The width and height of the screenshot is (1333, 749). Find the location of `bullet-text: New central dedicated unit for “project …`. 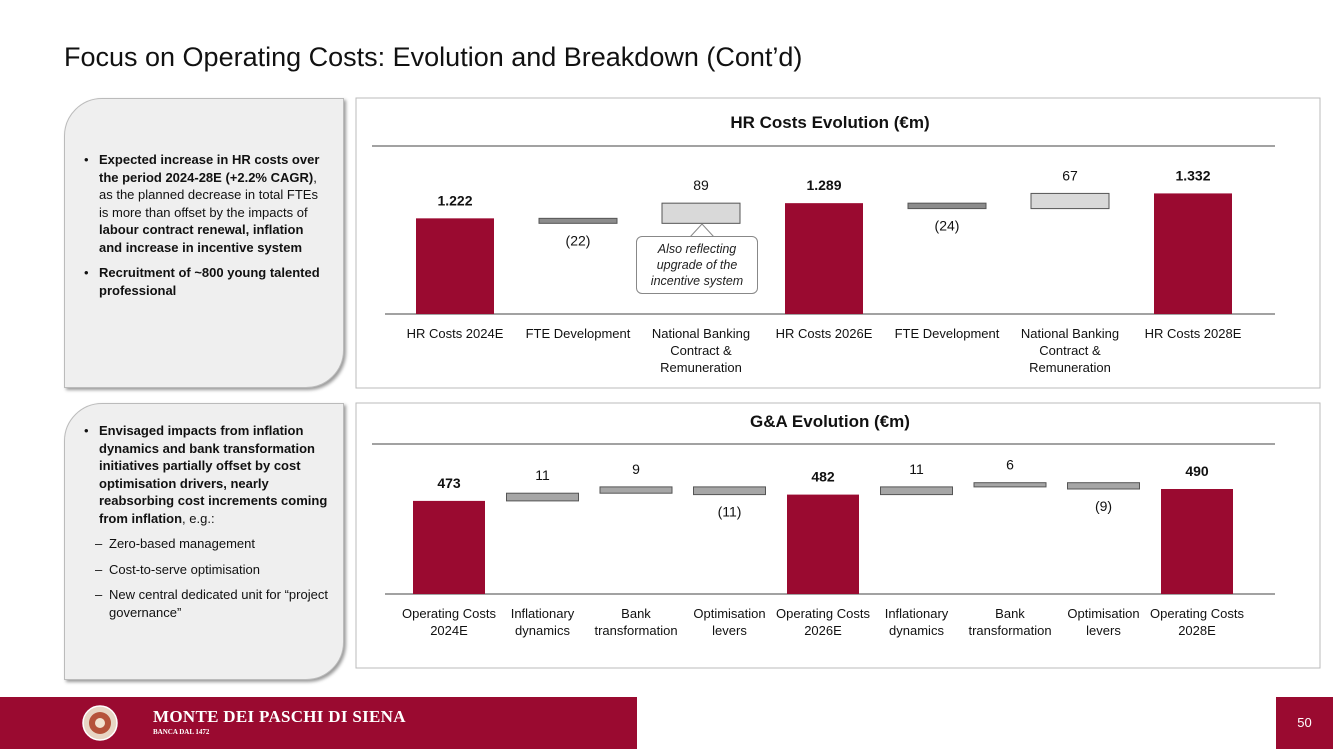

bullet-text: New central dedicated unit for “project … is located at coordinates (218, 603).